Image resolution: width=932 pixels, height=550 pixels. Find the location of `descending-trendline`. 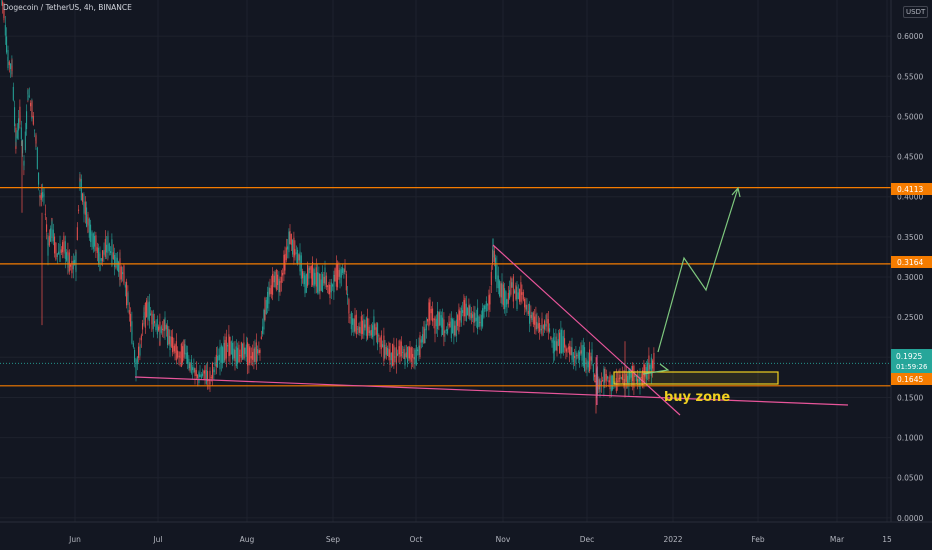

descending-trendline is located at coordinates (586, 330).